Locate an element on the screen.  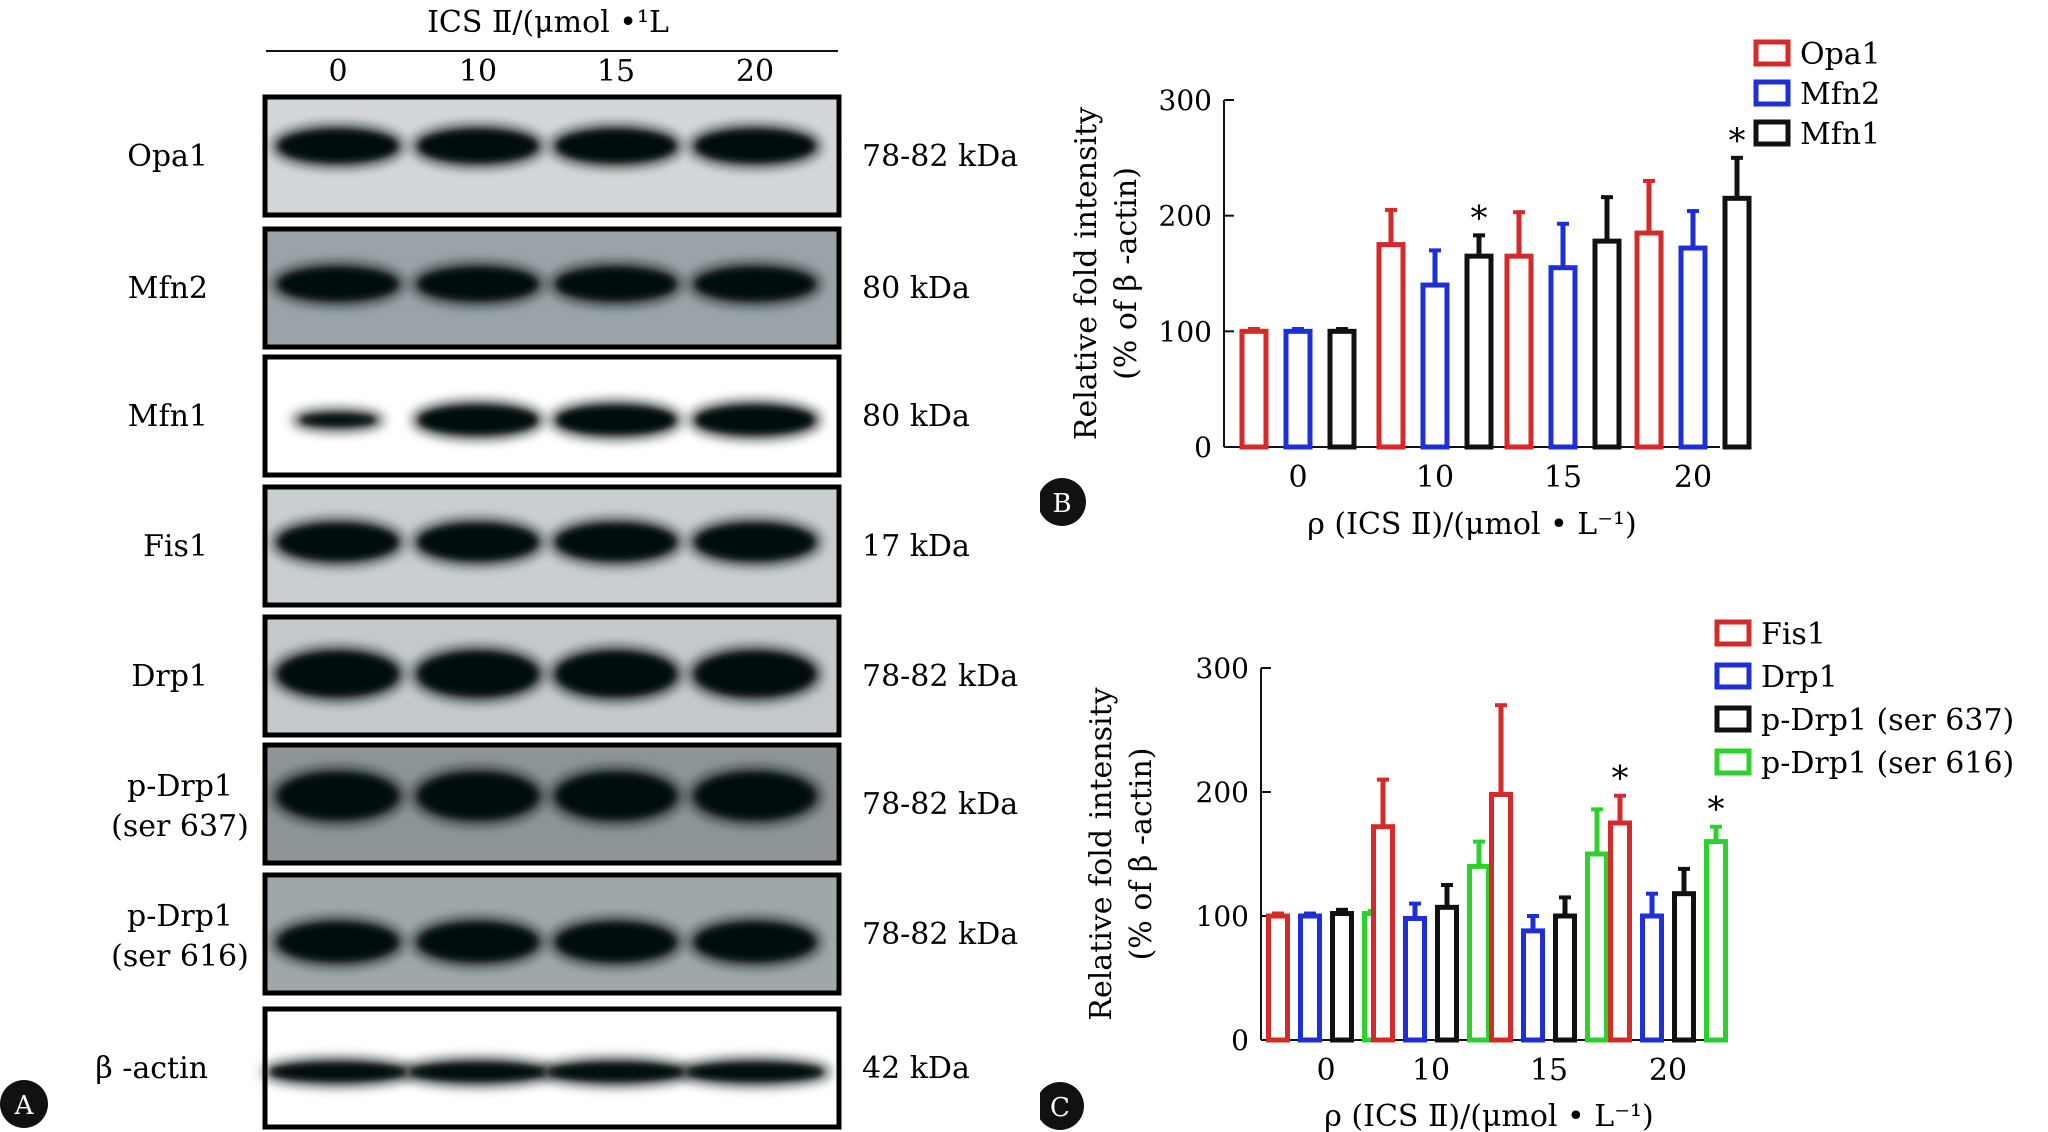
panel-badge is located at coordinates (1062, 1106).